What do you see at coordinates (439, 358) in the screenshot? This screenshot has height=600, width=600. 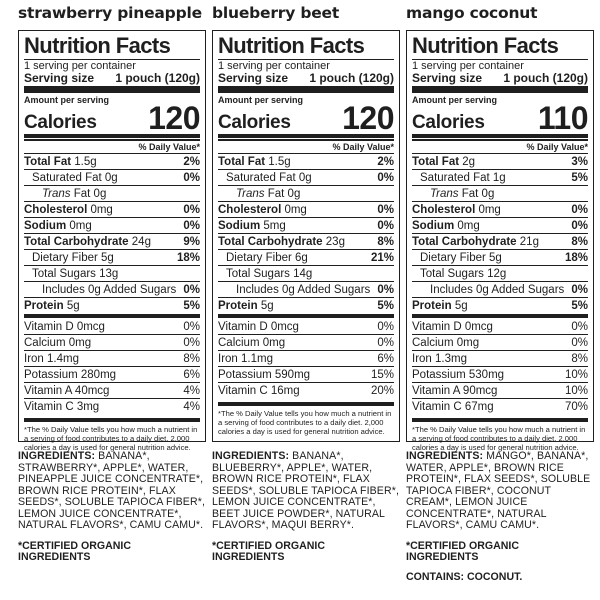 I see `vitamin-label: Iron 1.3mg` at bounding box center [439, 358].